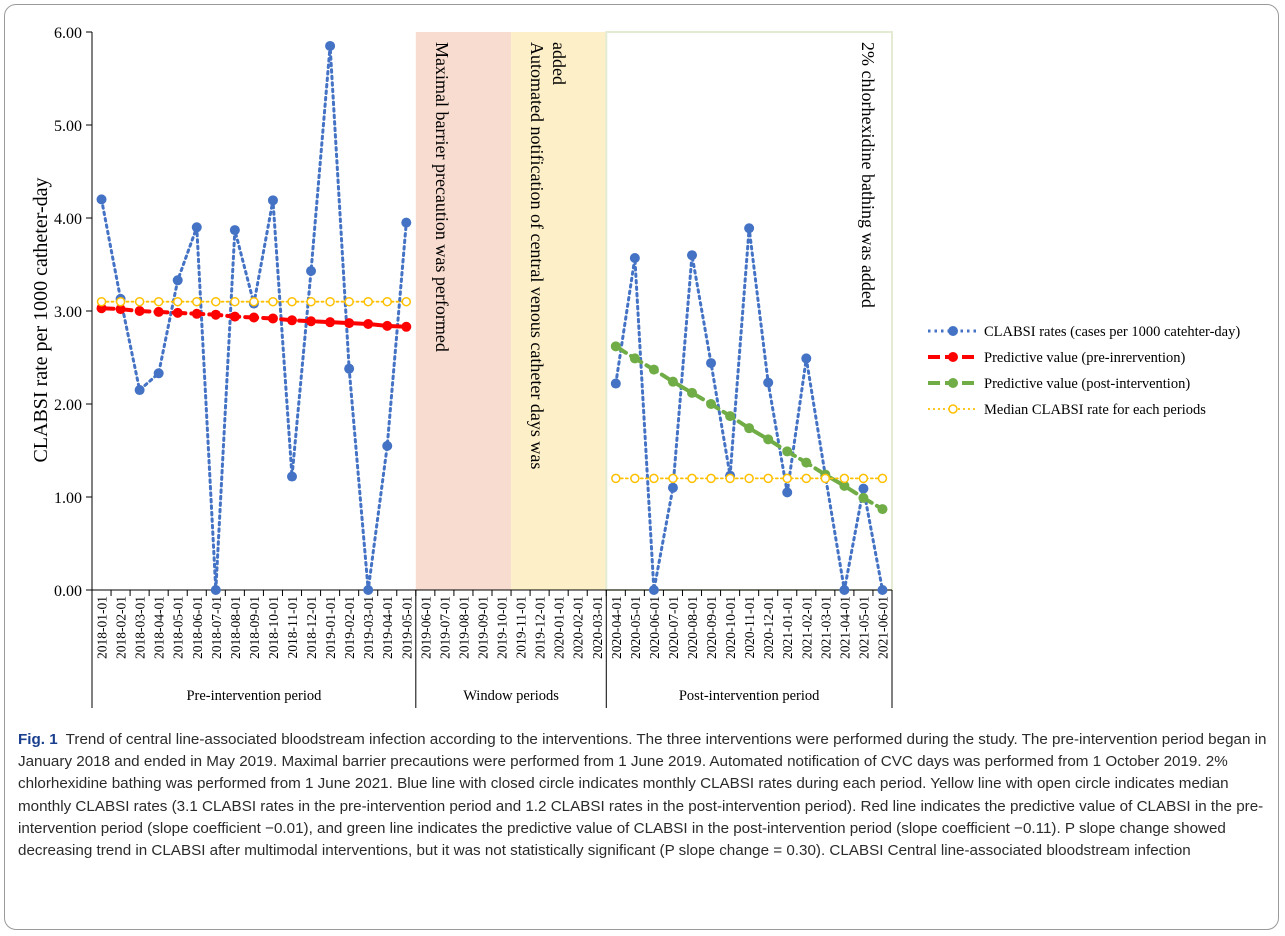 The width and height of the screenshot is (1285, 936). Describe the element at coordinates (159, 627) in the screenshot. I see `x-tick-label: 2018-04-01` at that location.